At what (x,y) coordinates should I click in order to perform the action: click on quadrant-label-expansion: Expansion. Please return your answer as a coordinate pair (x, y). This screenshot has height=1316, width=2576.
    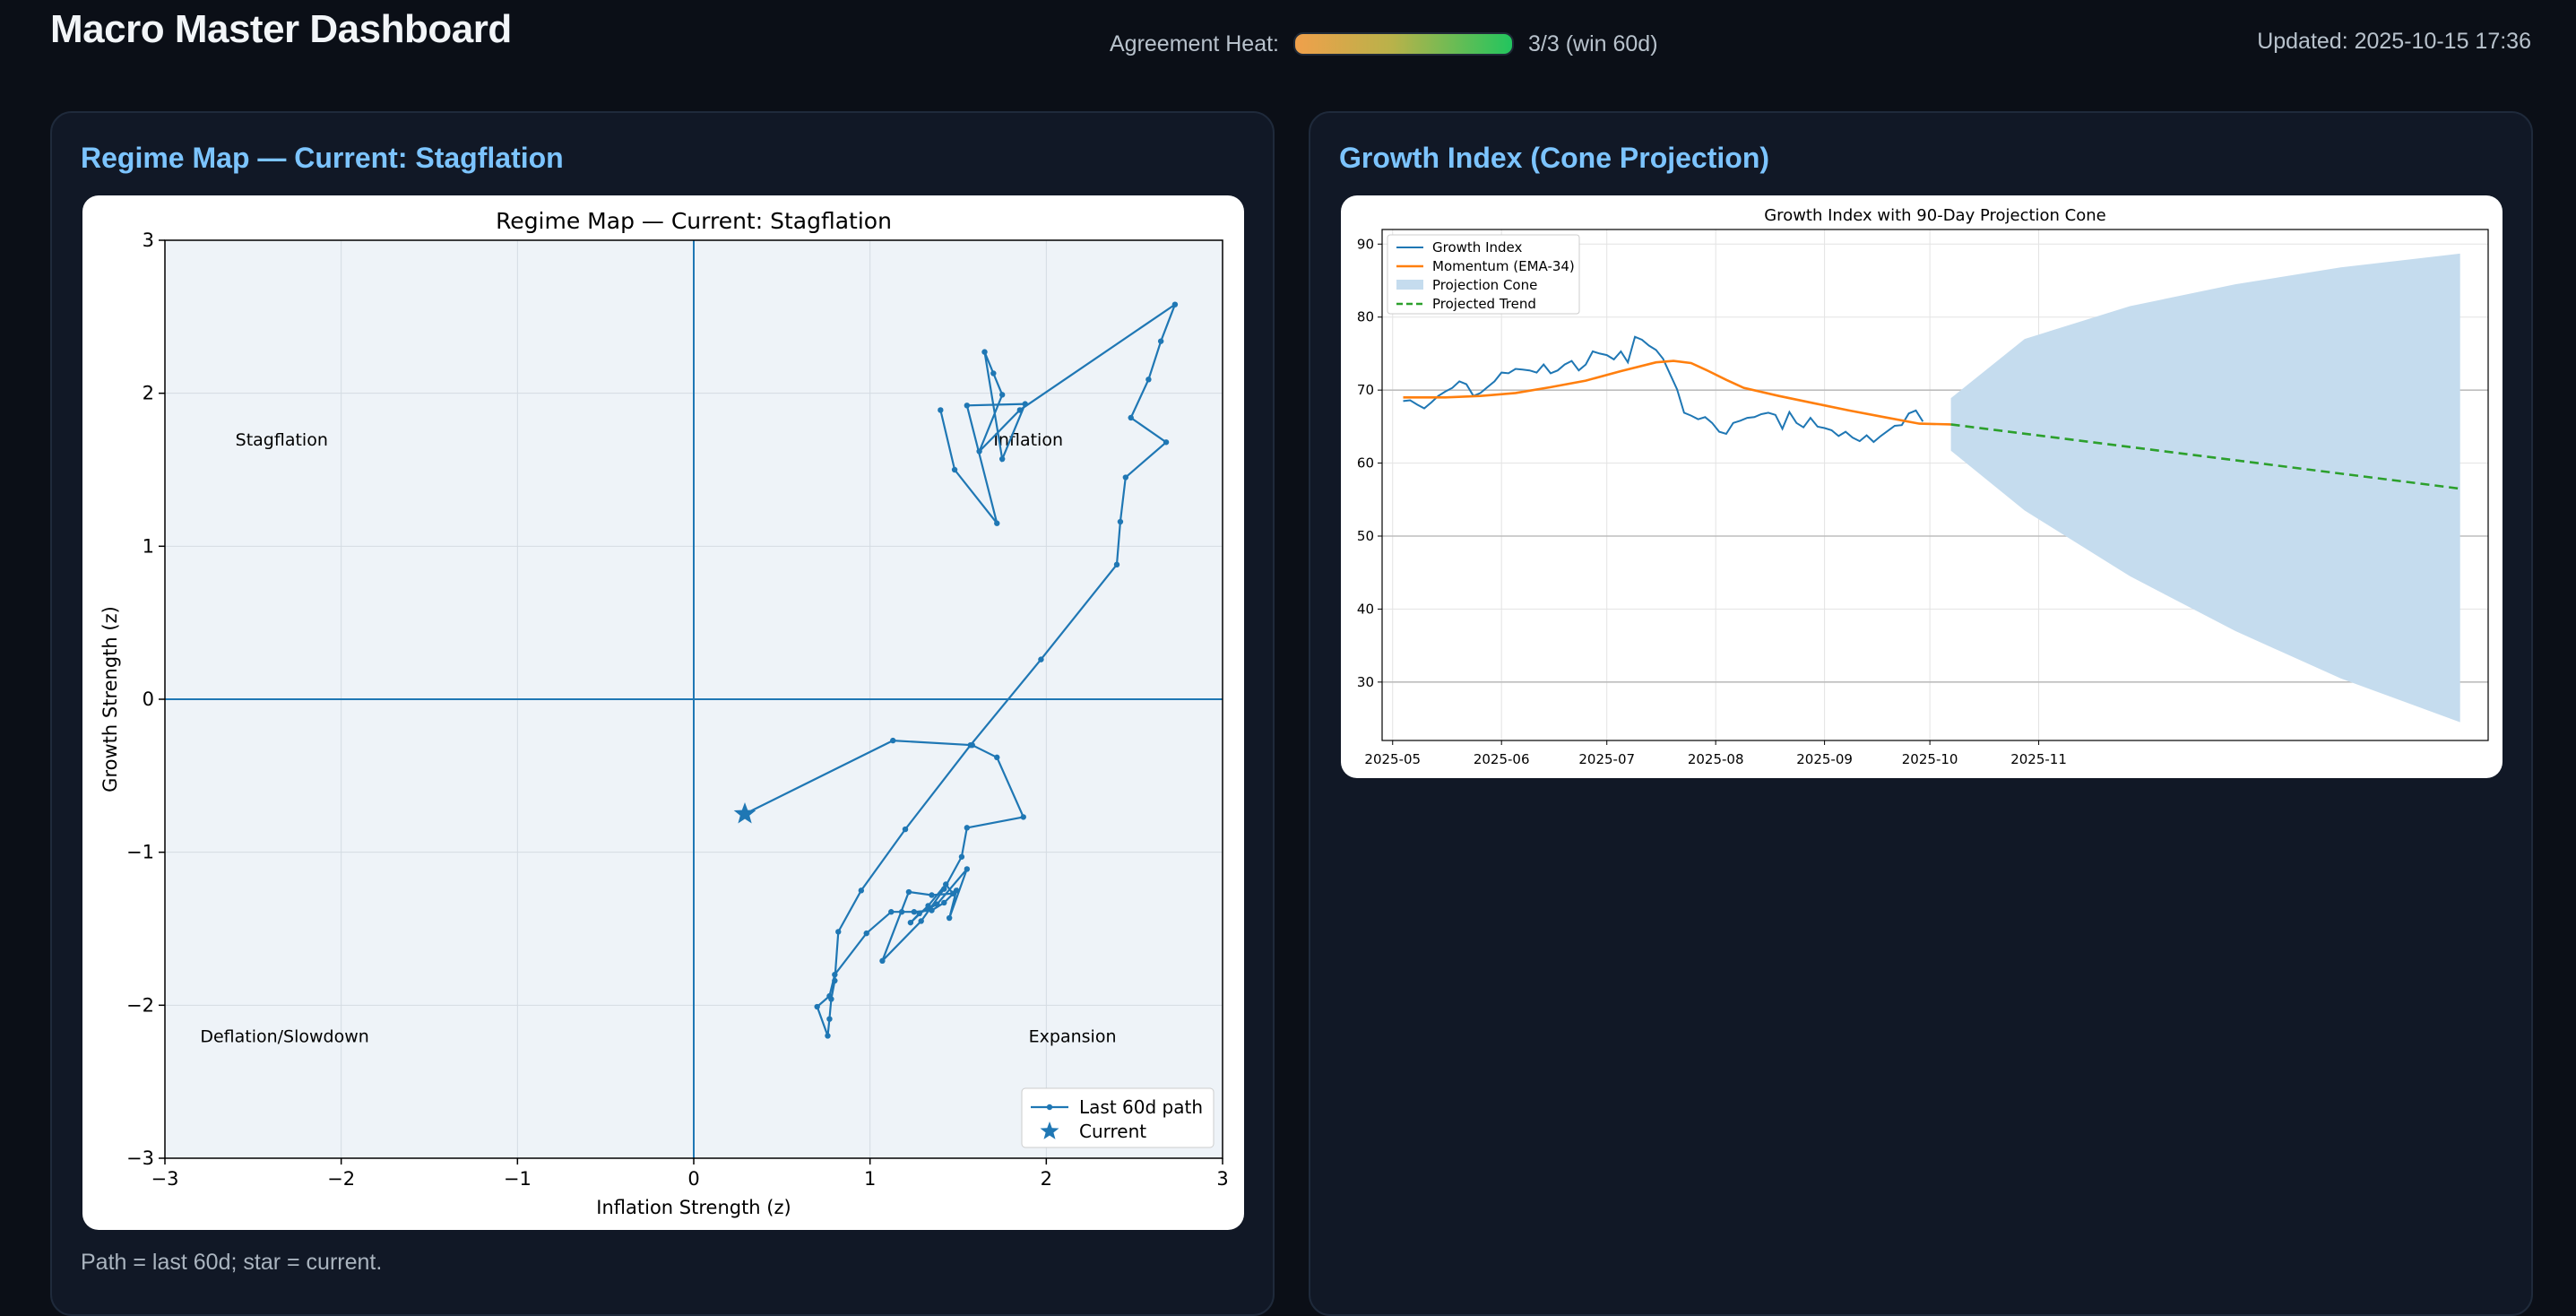
    Looking at the image, I should click on (1073, 1036).